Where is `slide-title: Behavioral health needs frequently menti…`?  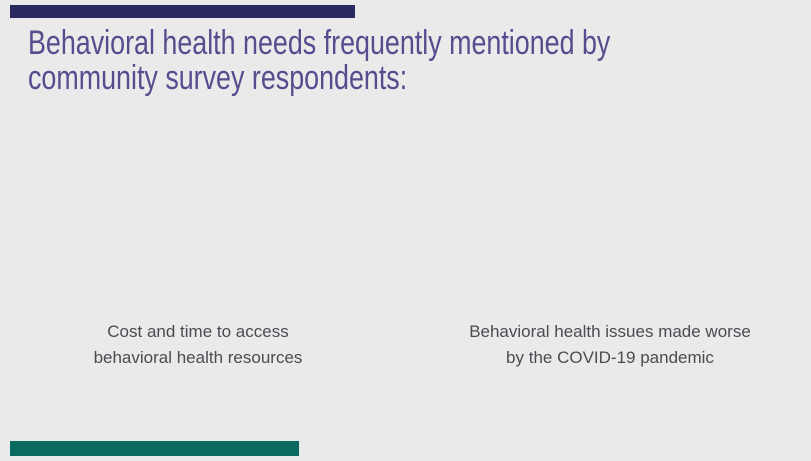
slide-title: Behavioral health needs frequently menti… is located at coordinates (319, 60).